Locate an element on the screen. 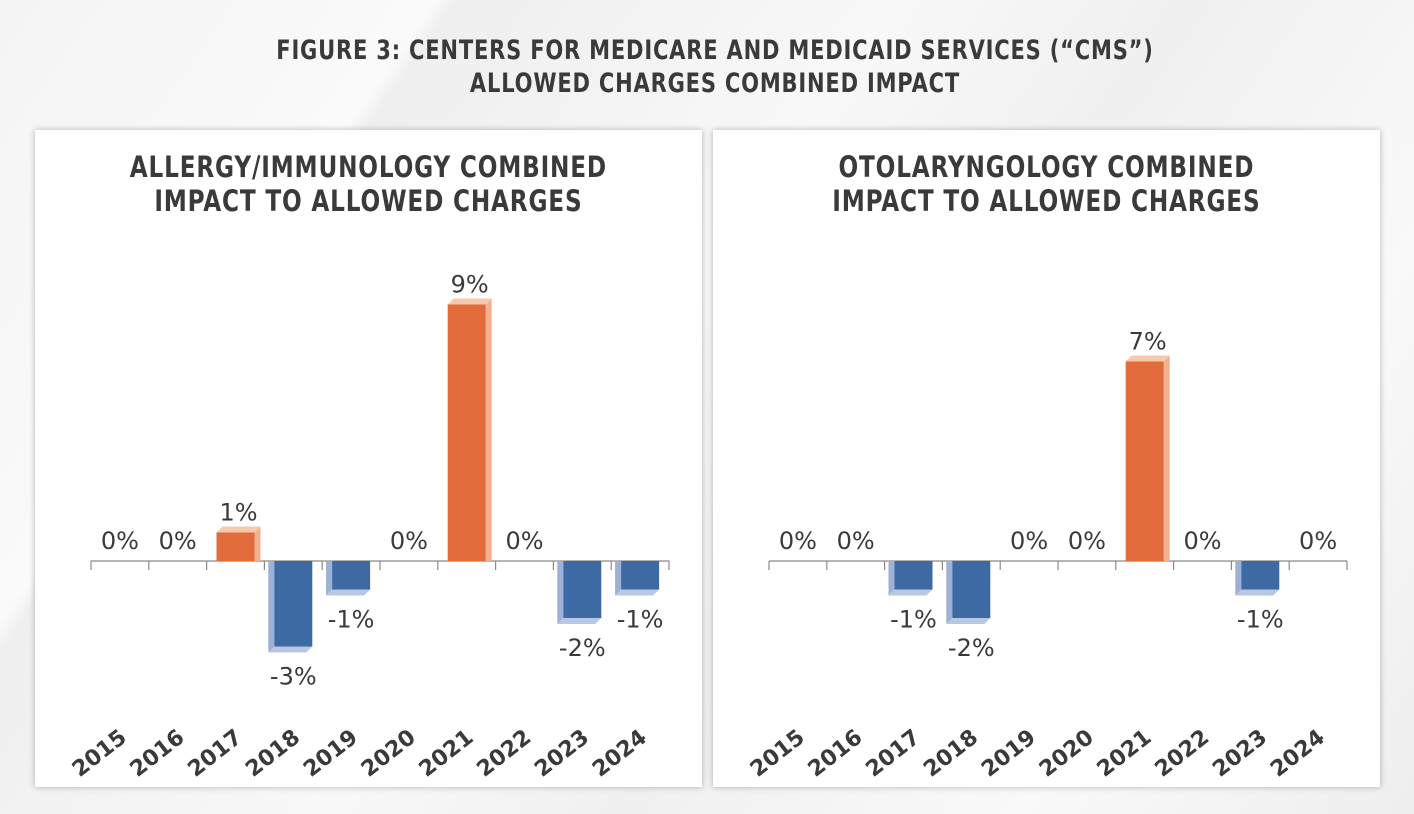  allergy-category-label: 2019 is located at coordinates (331, 753).